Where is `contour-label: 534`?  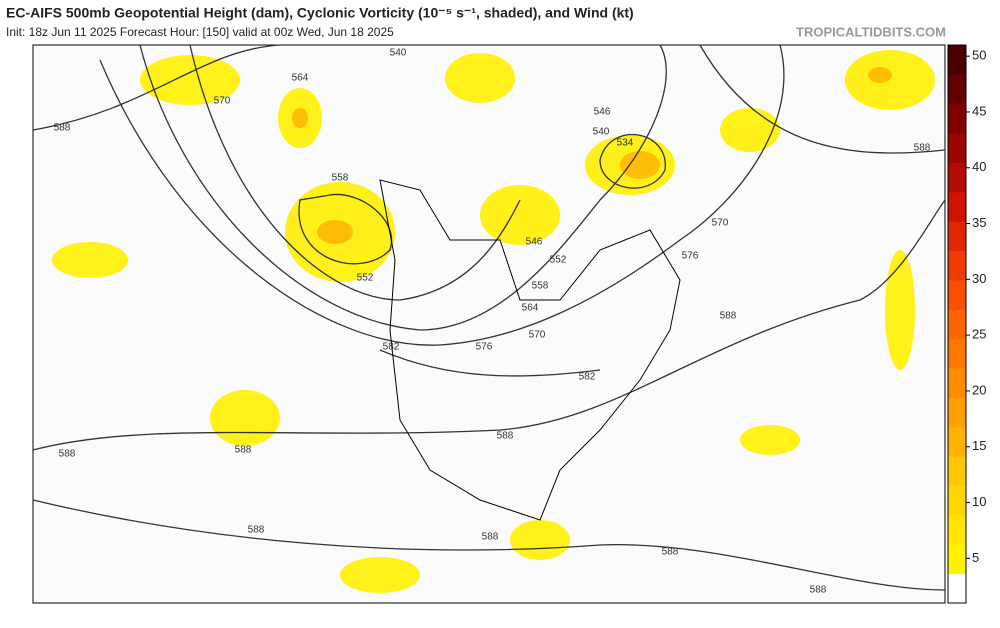
contour-label: 534 is located at coordinates (625, 143).